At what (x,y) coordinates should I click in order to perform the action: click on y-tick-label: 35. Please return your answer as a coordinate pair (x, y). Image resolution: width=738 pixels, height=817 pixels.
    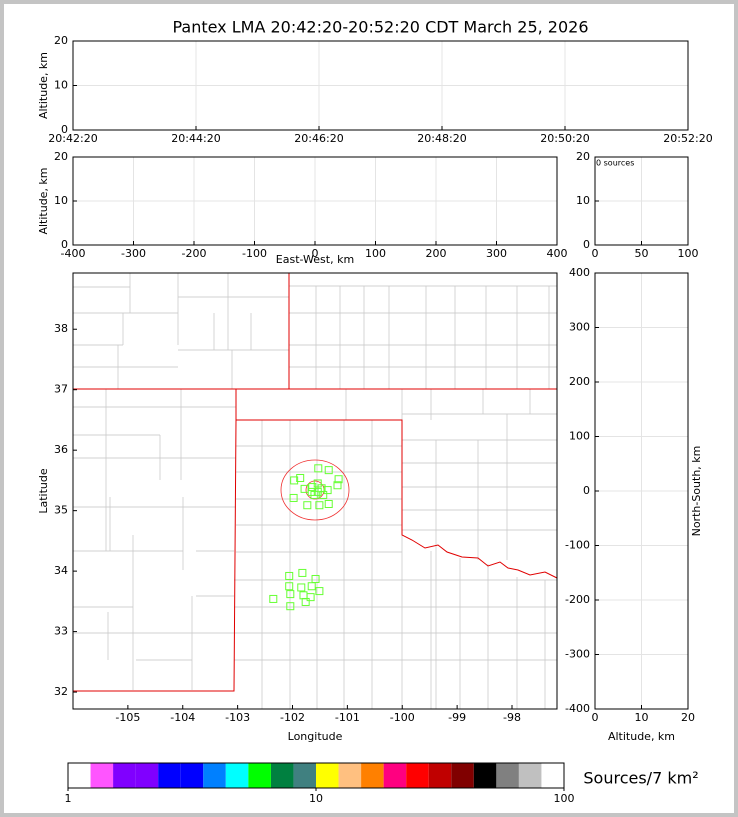
    Looking at the image, I should click on (61, 510).